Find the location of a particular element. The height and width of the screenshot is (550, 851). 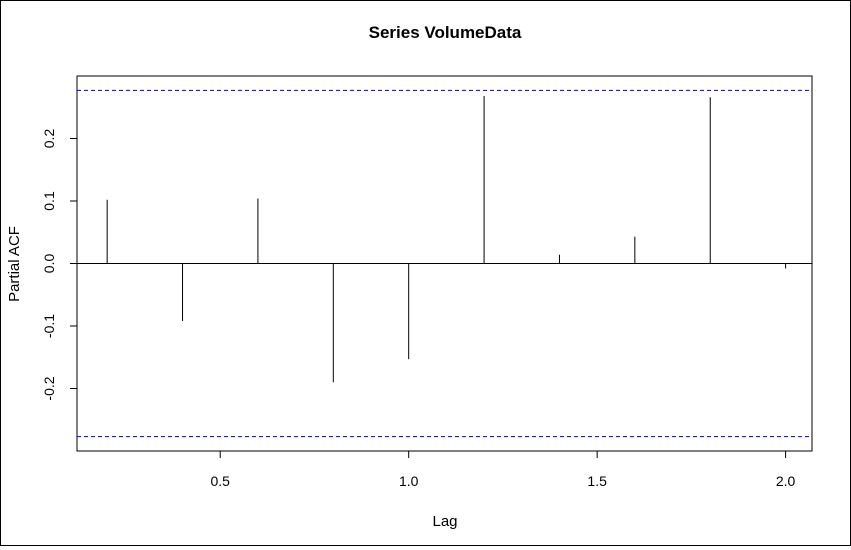

y-tick-label: 0.0 is located at coordinates (49, 264).